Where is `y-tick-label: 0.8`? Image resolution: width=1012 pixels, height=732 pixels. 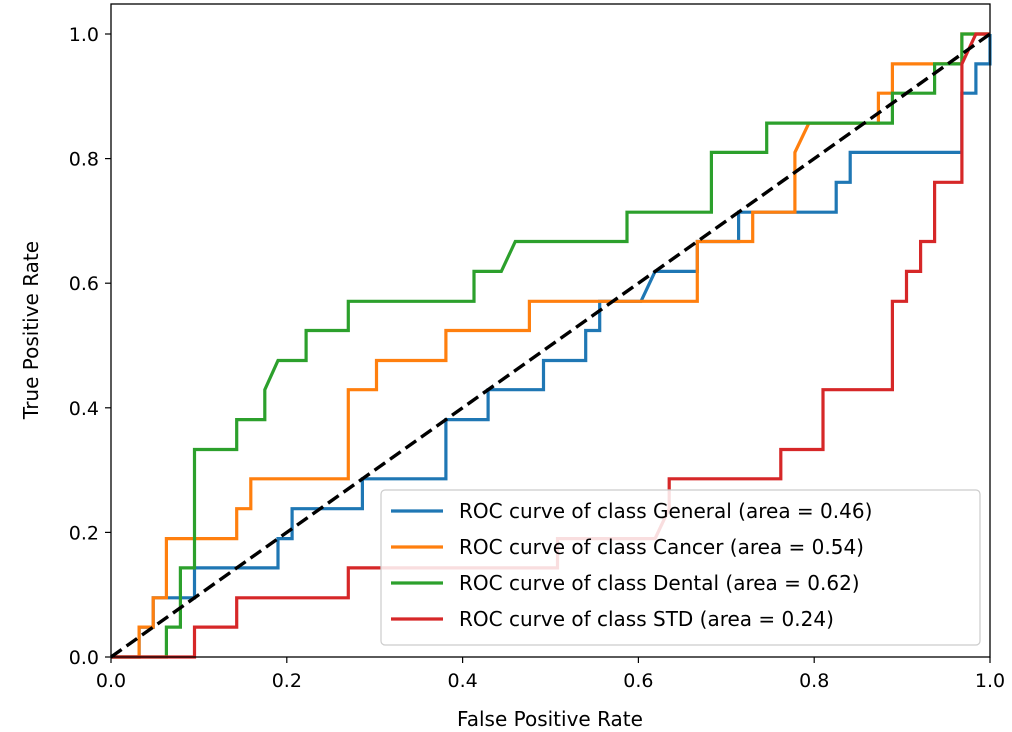
y-tick-label: 0.8 is located at coordinates (84, 160).